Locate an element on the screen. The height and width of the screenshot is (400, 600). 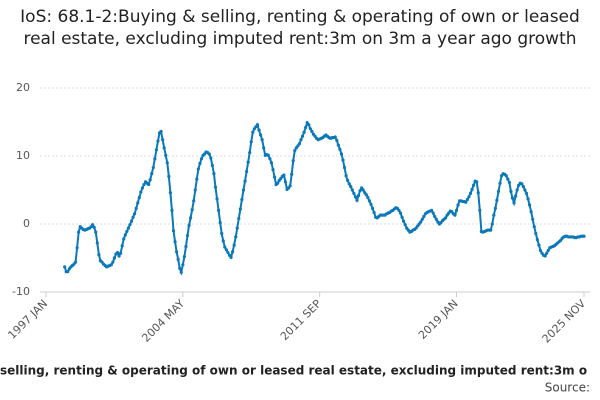
x-tick-label: 2011 SEP is located at coordinates (301, 320).